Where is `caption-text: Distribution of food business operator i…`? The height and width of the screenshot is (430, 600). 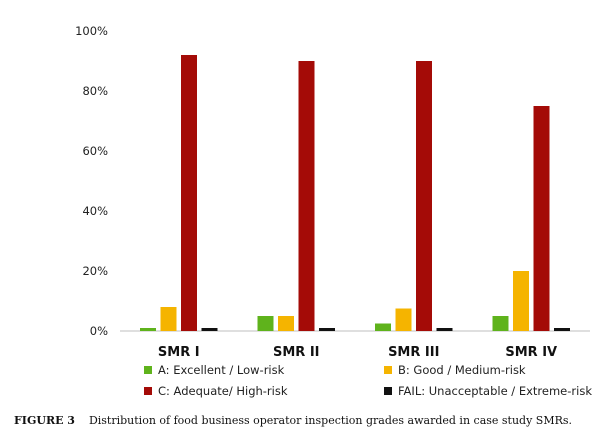 caption-text: Distribution of food business operator i… is located at coordinates (330, 420).